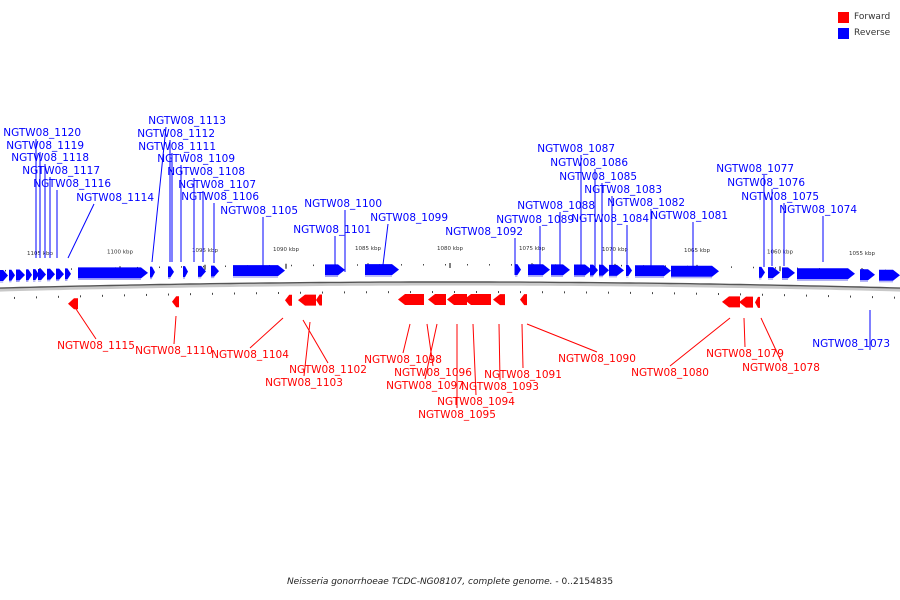  What do you see at coordinates (457, 415) in the screenshot?
I see `forward-gene-label: NGTW08_1095` at bounding box center [457, 415].